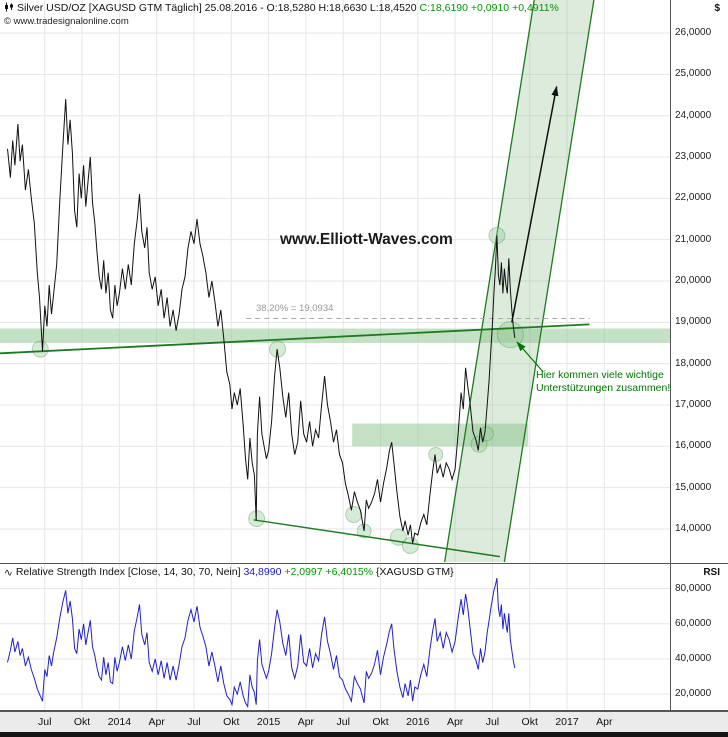 Image resolution: width=728 pixels, height=737 pixels. Describe the element at coordinates (717, 8) in the screenshot. I see `price-axis-unit: $` at that location.